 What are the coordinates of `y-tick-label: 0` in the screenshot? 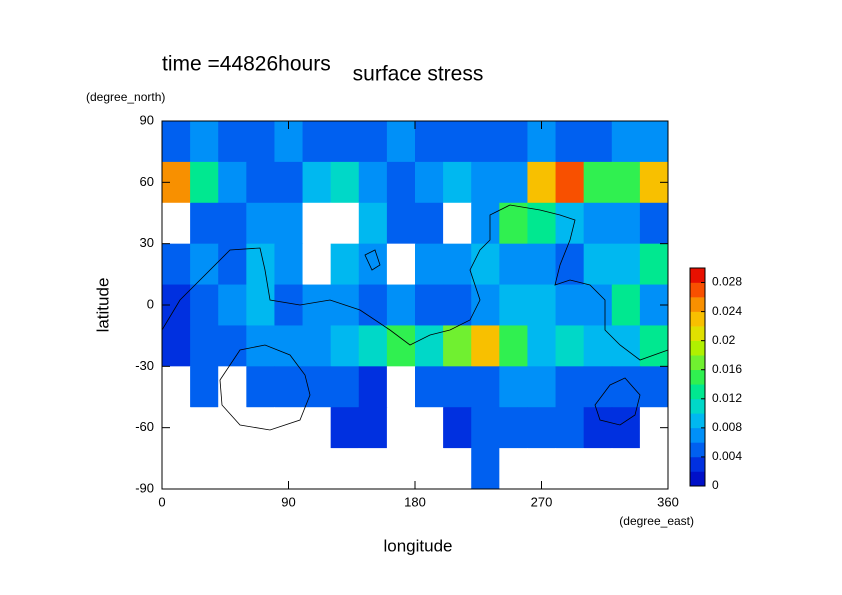 It's located at (150, 303).